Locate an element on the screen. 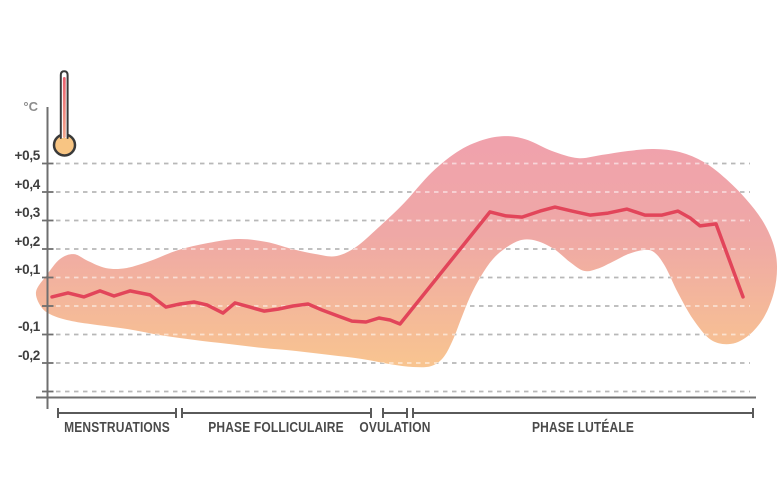 This screenshot has height=500, width=783. y-axis-label-plus03: +0,3 is located at coordinates (28, 212).